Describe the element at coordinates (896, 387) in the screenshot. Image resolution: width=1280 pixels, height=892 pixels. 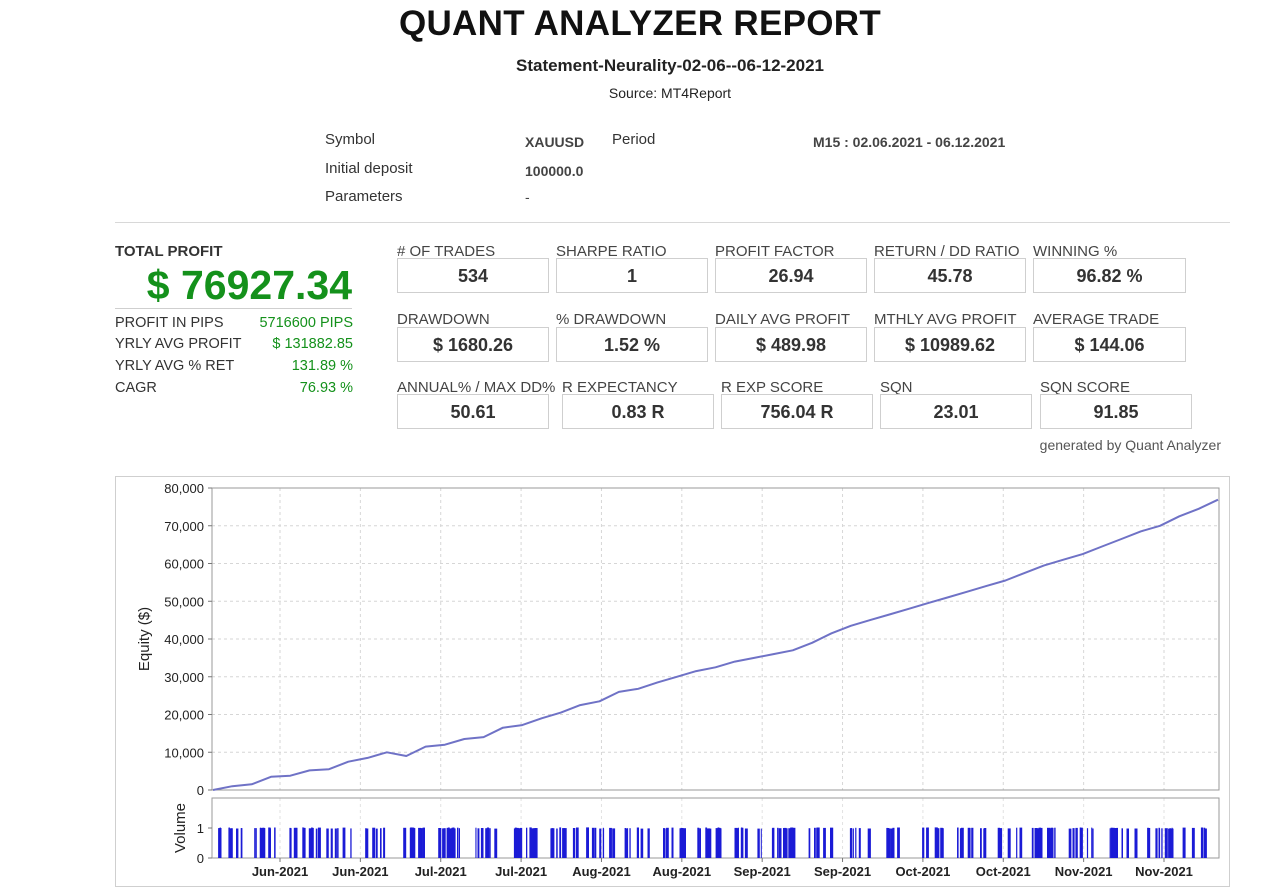
I see `metric-label-sqn: SQN` at that location.